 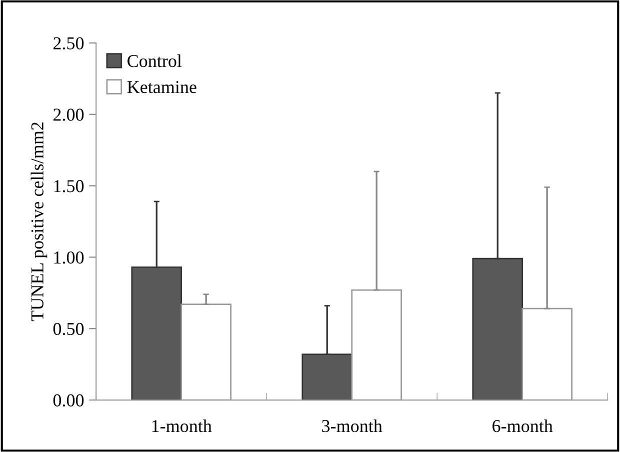 What do you see at coordinates (68, 43) in the screenshot?
I see `y-tick-label: 2.50` at bounding box center [68, 43].